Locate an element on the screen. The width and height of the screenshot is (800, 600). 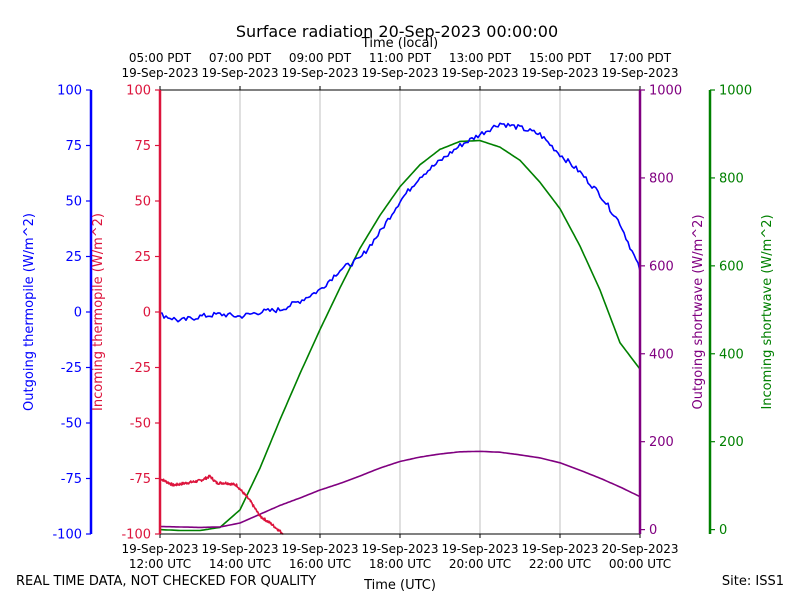
x-tick-label: 00:00 UTC is located at coordinates (640, 564).